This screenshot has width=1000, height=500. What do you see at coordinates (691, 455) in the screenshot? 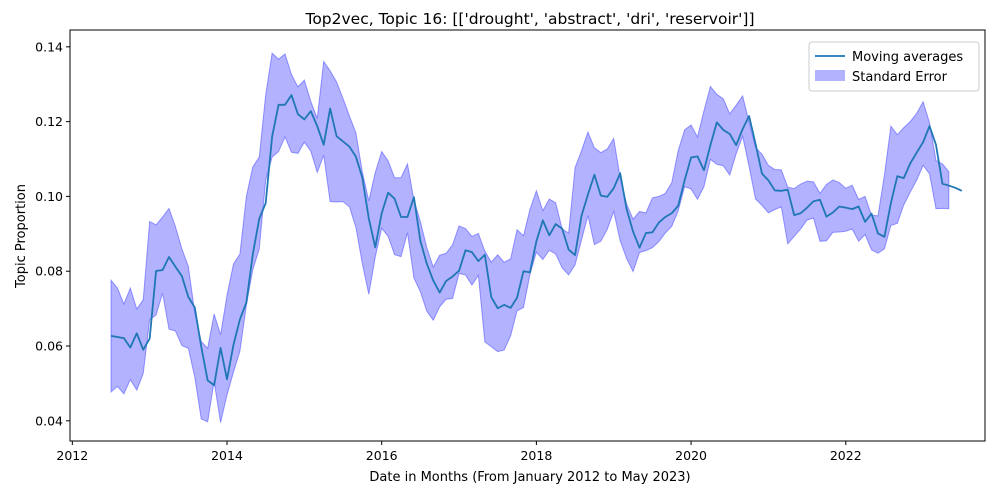
I see `x-tick-label: 2020` at bounding box center [691, 455].